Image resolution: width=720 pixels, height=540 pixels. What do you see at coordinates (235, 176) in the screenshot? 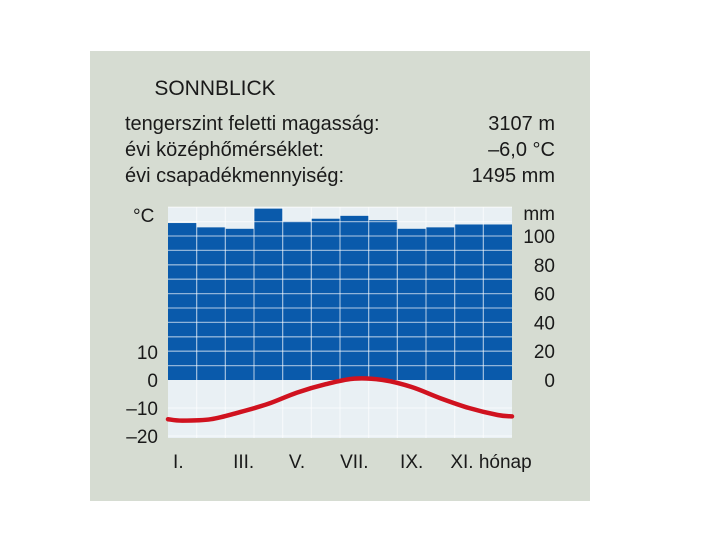
I see `precipitation-label: évi csapadékmennyiség:` at bounding box center [235, 176].